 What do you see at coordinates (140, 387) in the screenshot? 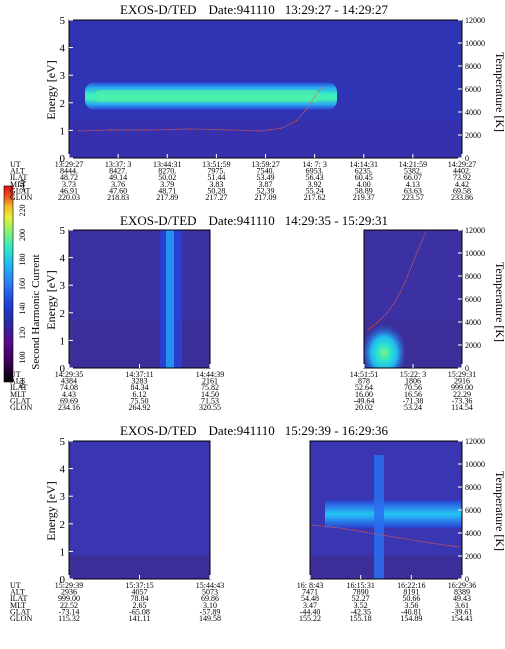
I see `ephemeris-value: 84.34` at bounding box center [140, 387].